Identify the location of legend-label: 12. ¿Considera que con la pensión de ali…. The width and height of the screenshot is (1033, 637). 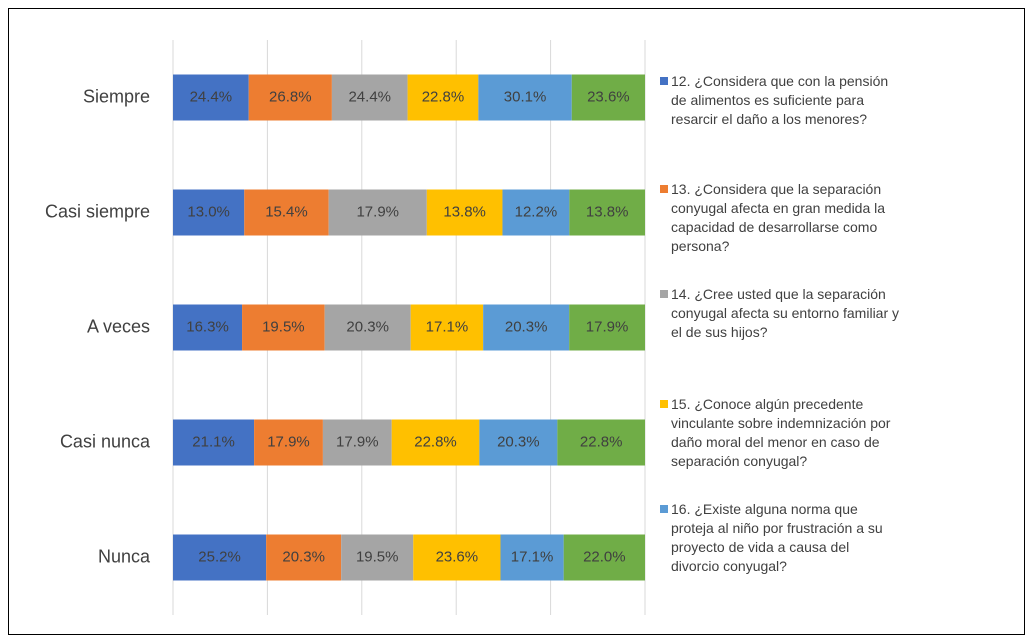
(780, 100).